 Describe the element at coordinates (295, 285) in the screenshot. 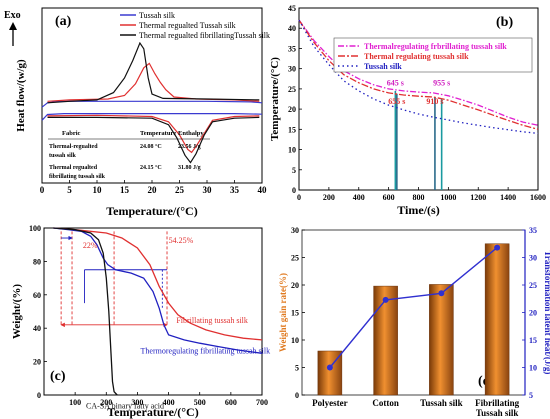

I see `d-left-ytick-label-4: 20` at that location.